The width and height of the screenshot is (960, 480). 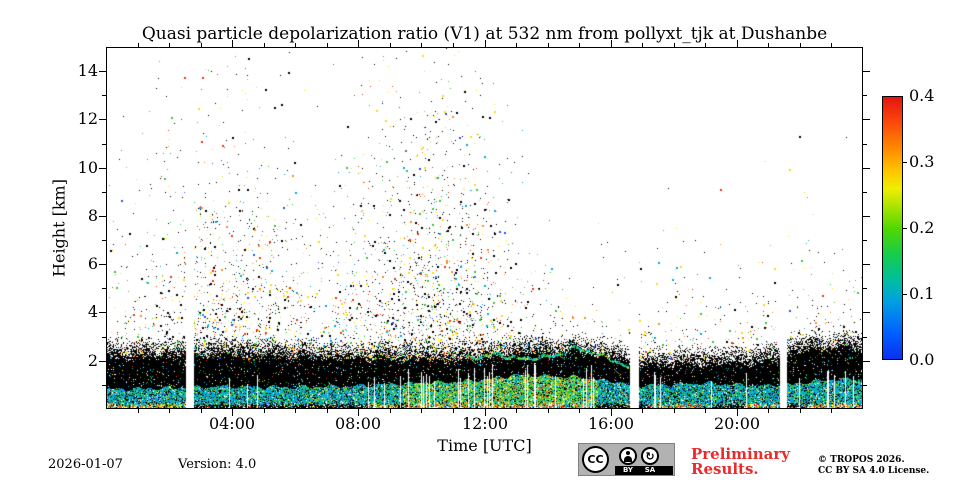 I want to click on version-label: Version: 4.0, so click(x=217, y=464).